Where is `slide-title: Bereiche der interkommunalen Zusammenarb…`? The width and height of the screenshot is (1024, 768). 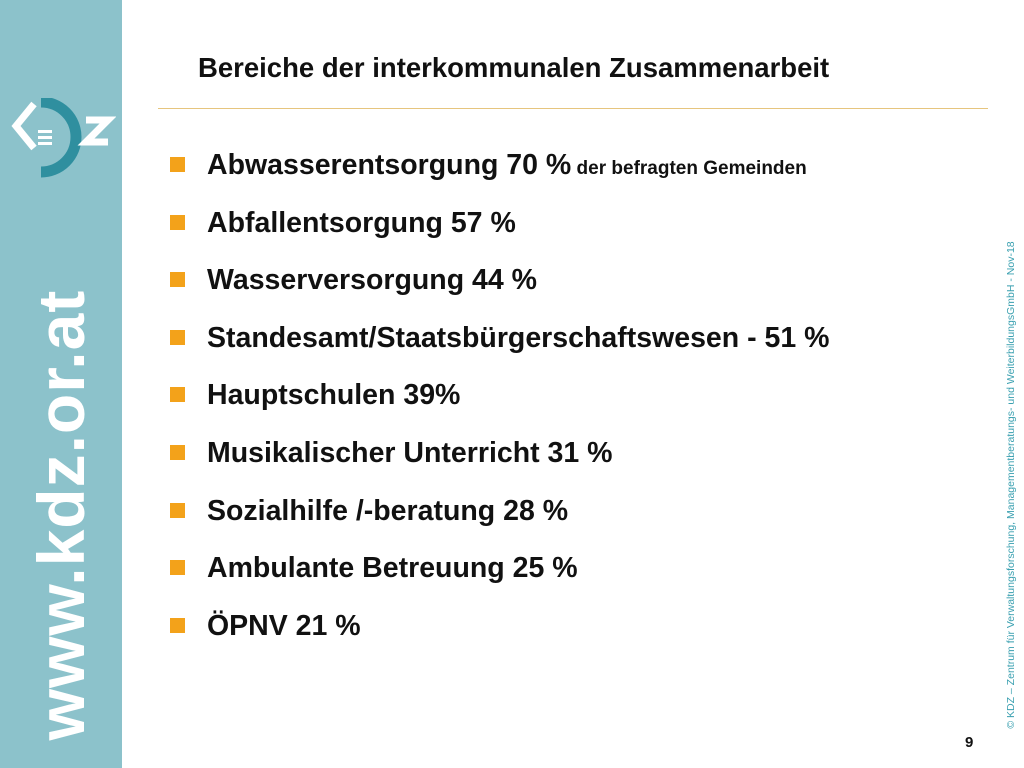
slide-title: Bereiche der interkommunalen Zusammenarb… is located at coordinates (514, 67).